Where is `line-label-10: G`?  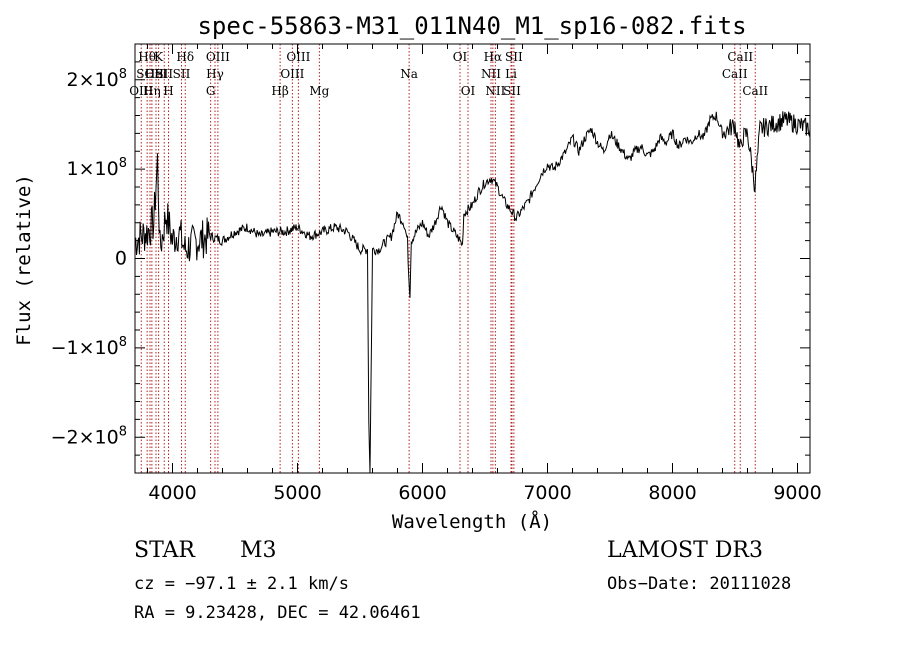 line-label-10: G is located at coordinates (211, 91).